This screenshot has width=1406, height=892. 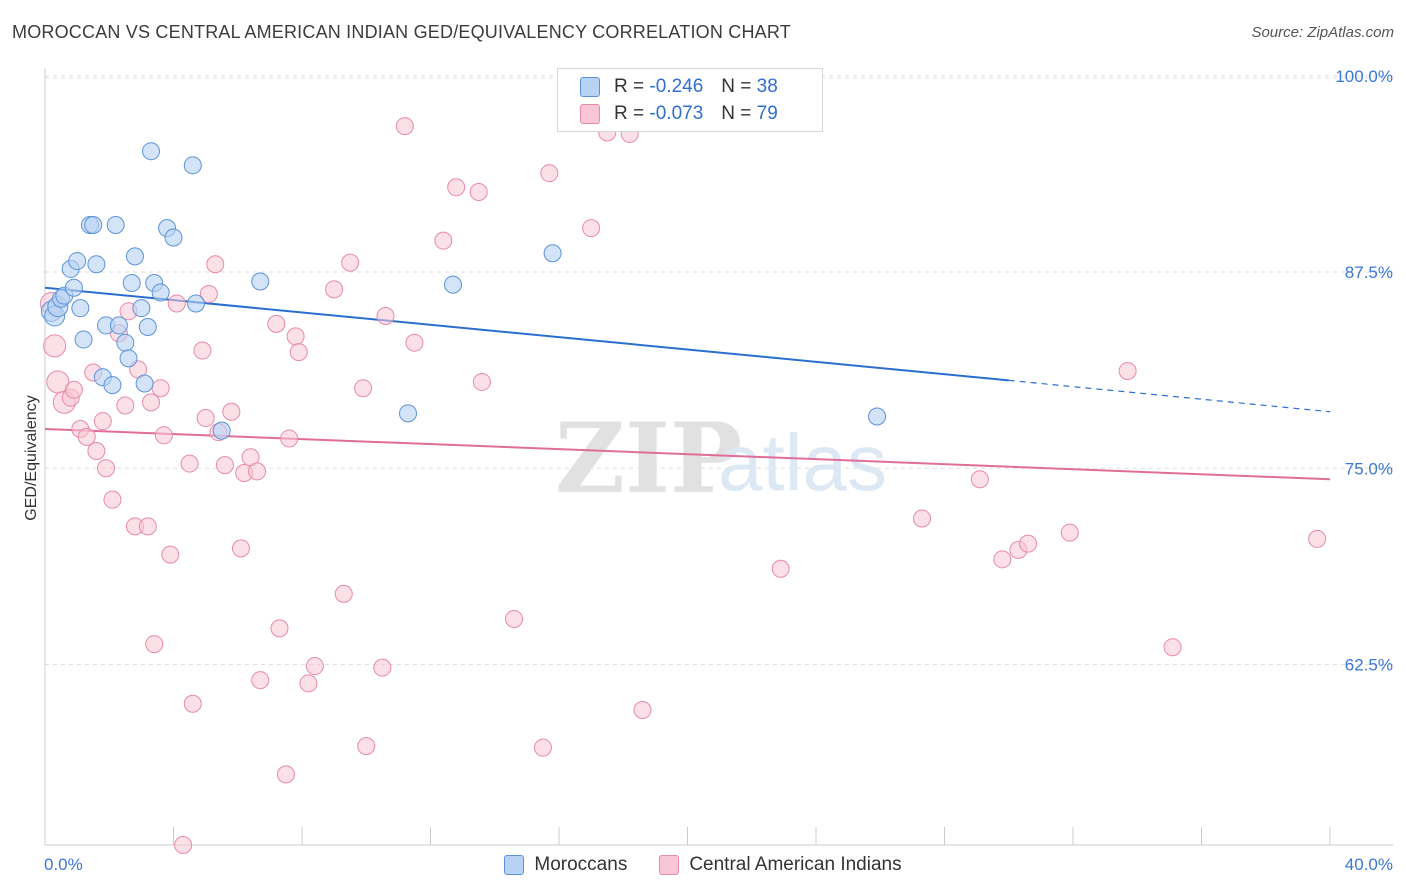 I want to click on central-american-indians-trend-line, so click(x=687, y=454).